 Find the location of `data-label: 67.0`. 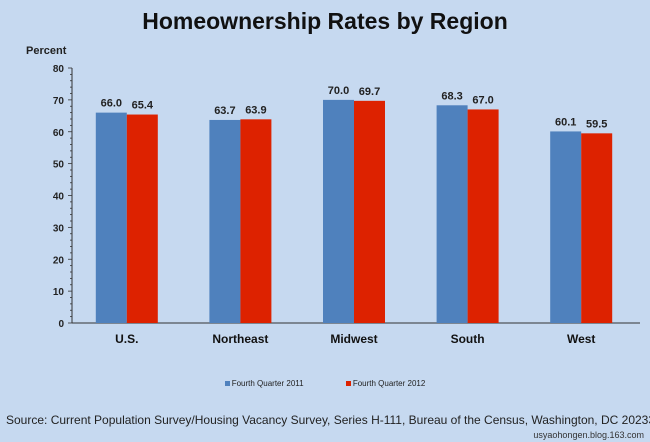

data-label: 67.0 is located at coordinates (482, 100).